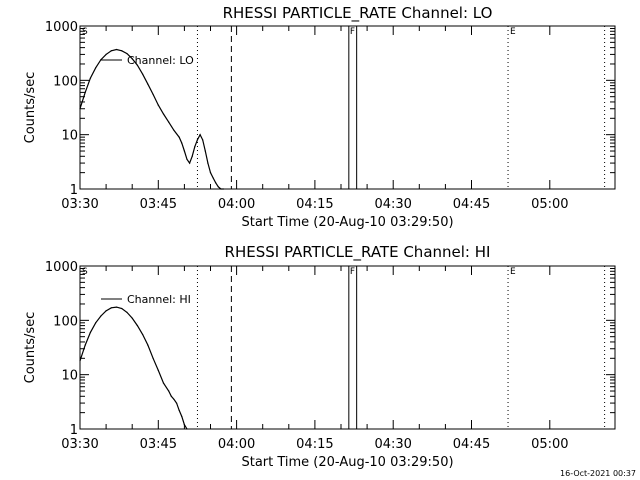 The image size is (640, 480). Describe the element at coordinates (79, 444) in the screenshot. I see `x-tick-label: 03:30` at that location.